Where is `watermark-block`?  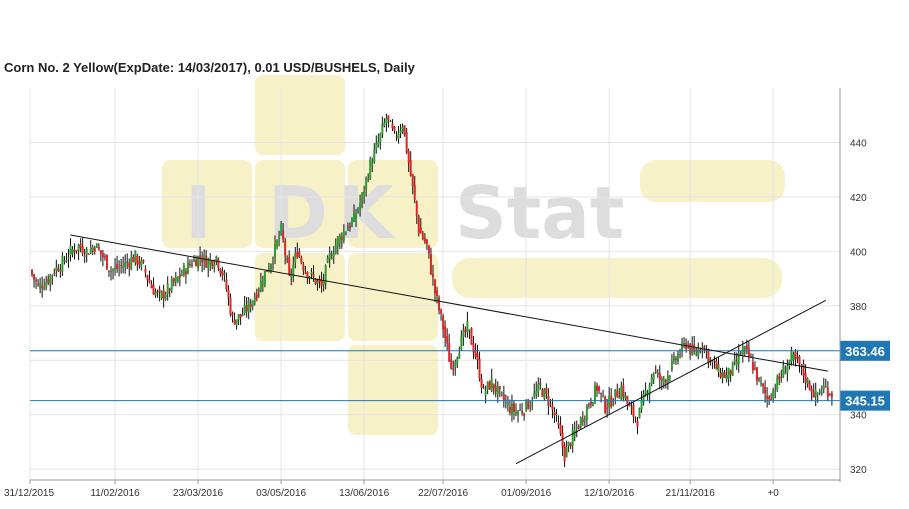
watermark-block is located at coordinates (393, 390).